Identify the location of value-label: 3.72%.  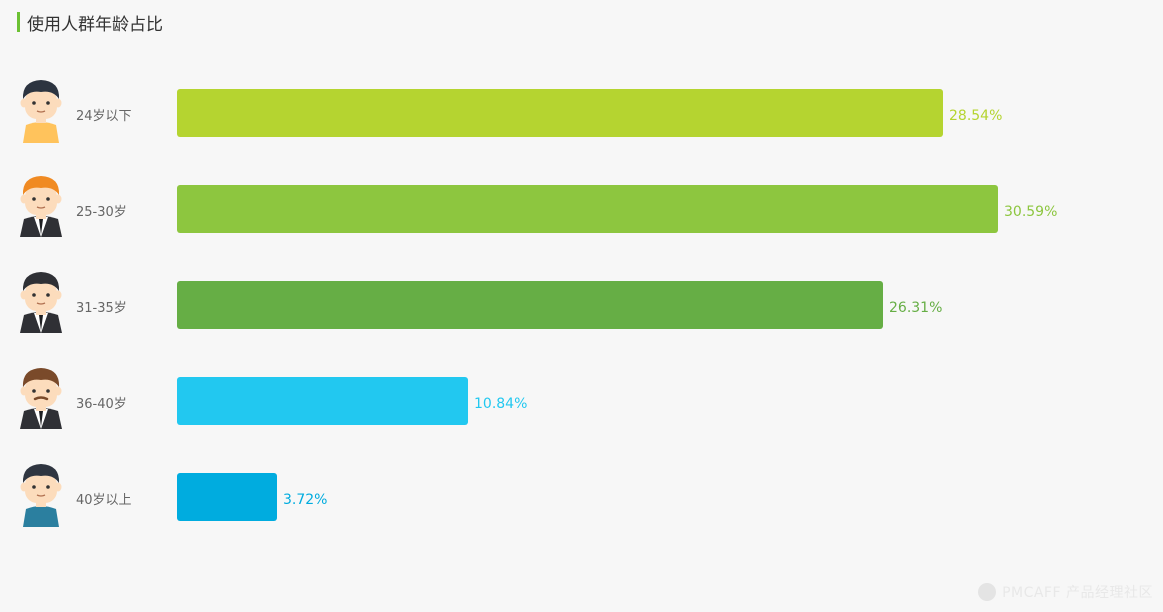
(305, 500).